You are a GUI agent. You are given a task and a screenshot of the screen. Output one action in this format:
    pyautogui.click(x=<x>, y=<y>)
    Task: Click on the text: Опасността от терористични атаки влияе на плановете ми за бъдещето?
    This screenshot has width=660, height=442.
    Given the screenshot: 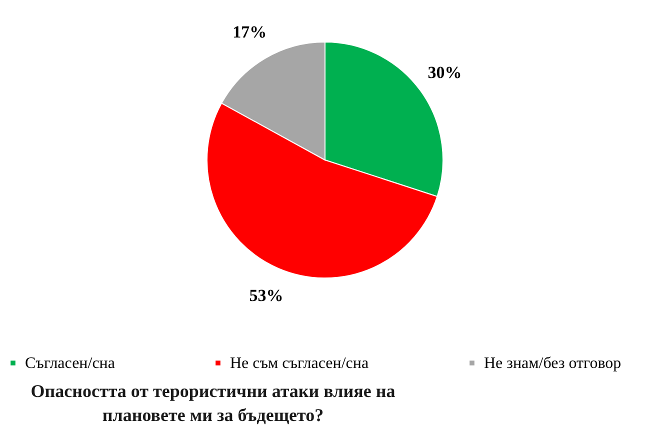 What is the action you would take?
    pyautogui.click(x=213, y=403)
    